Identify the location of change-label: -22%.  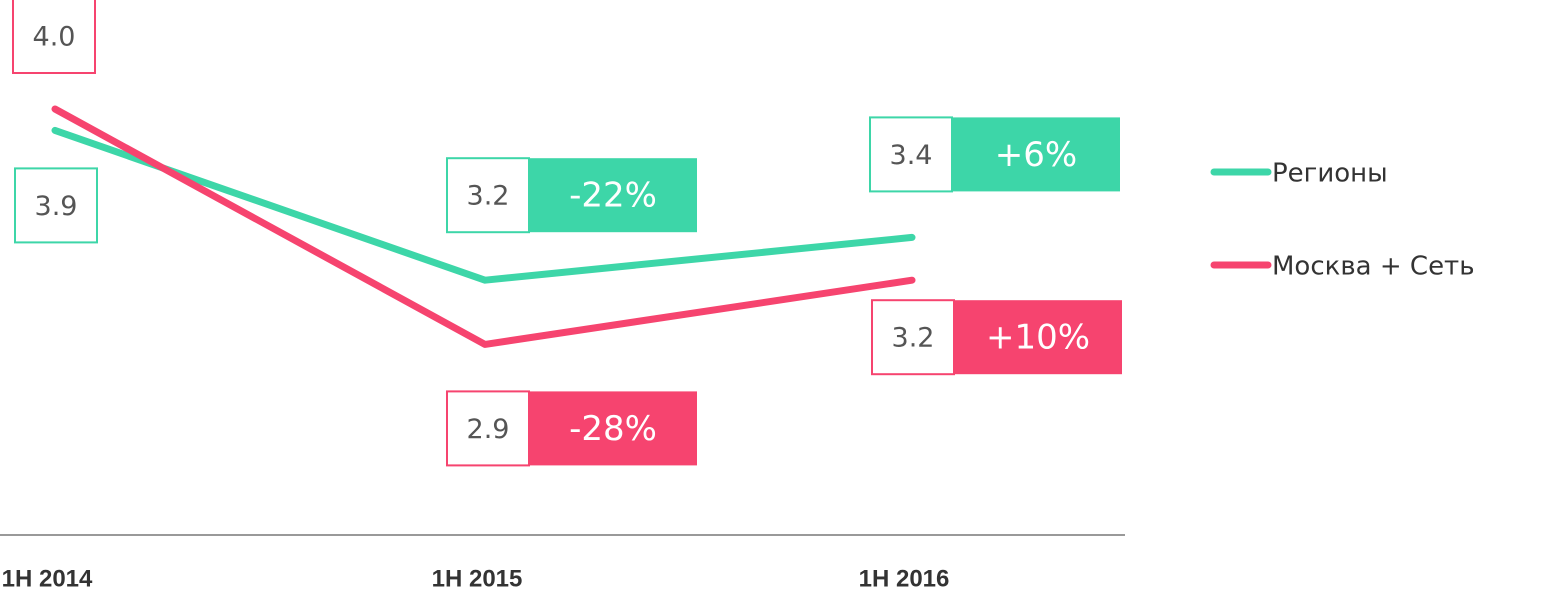
(613, 196).